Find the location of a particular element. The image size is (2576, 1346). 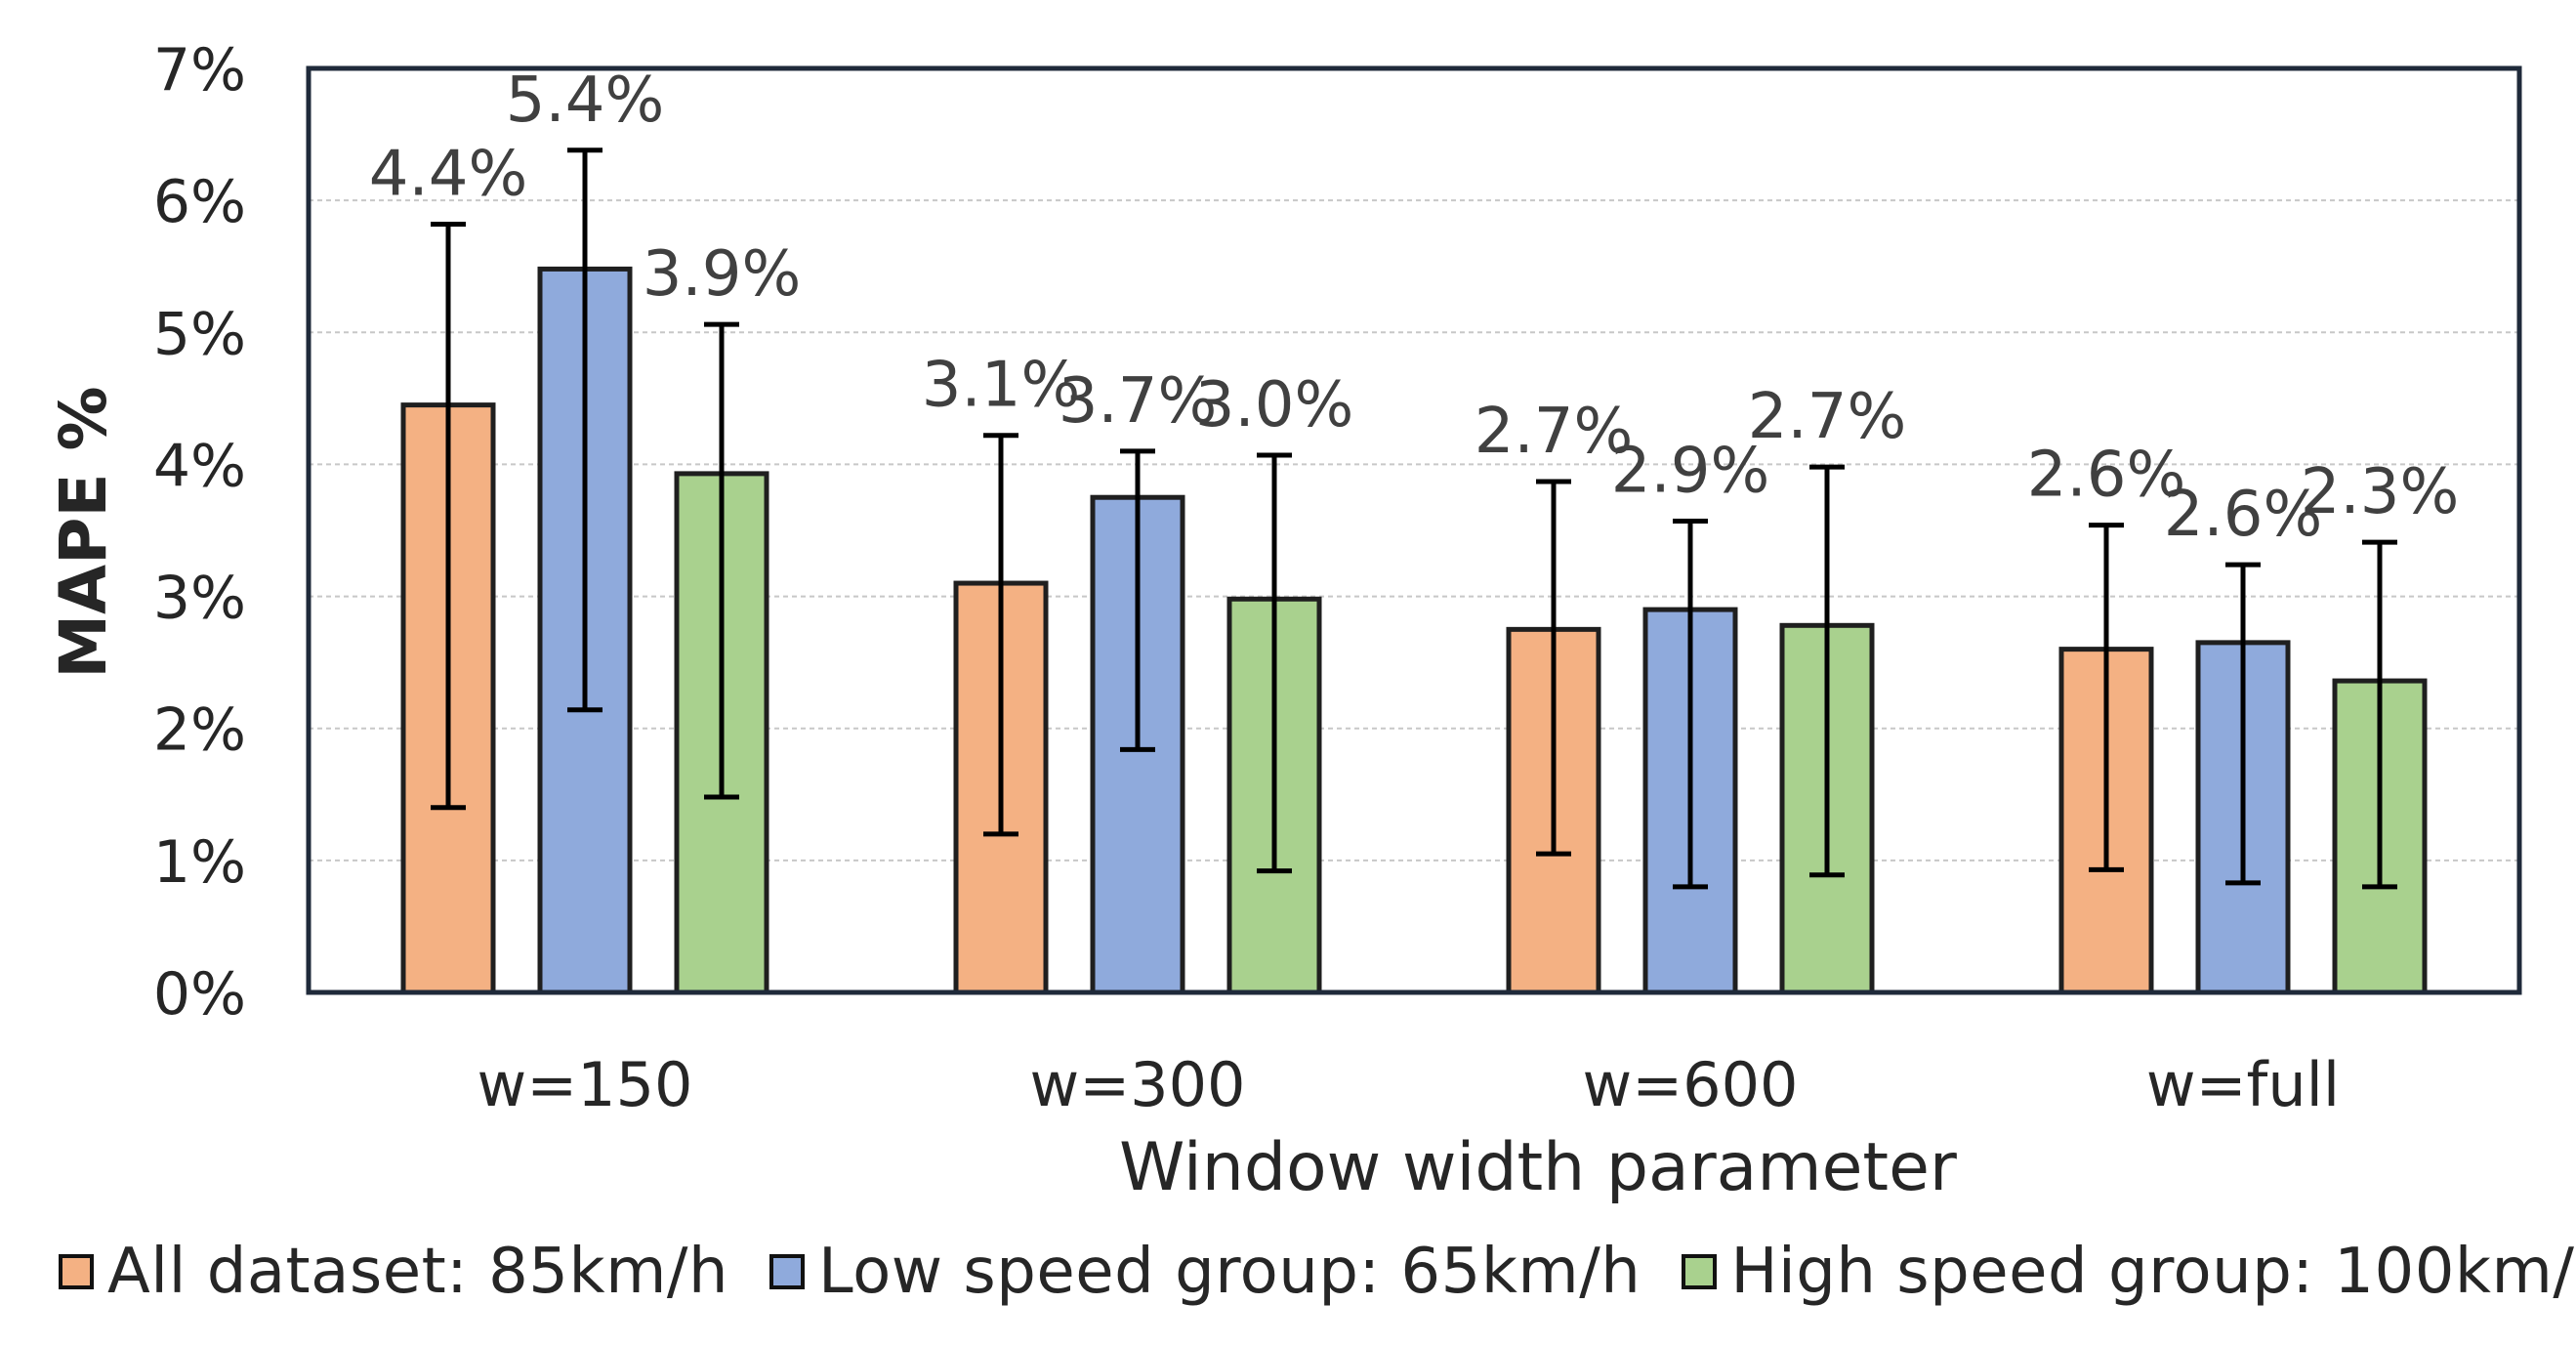

y-axis-title: MAPE % is located at coordinates (83, 532).